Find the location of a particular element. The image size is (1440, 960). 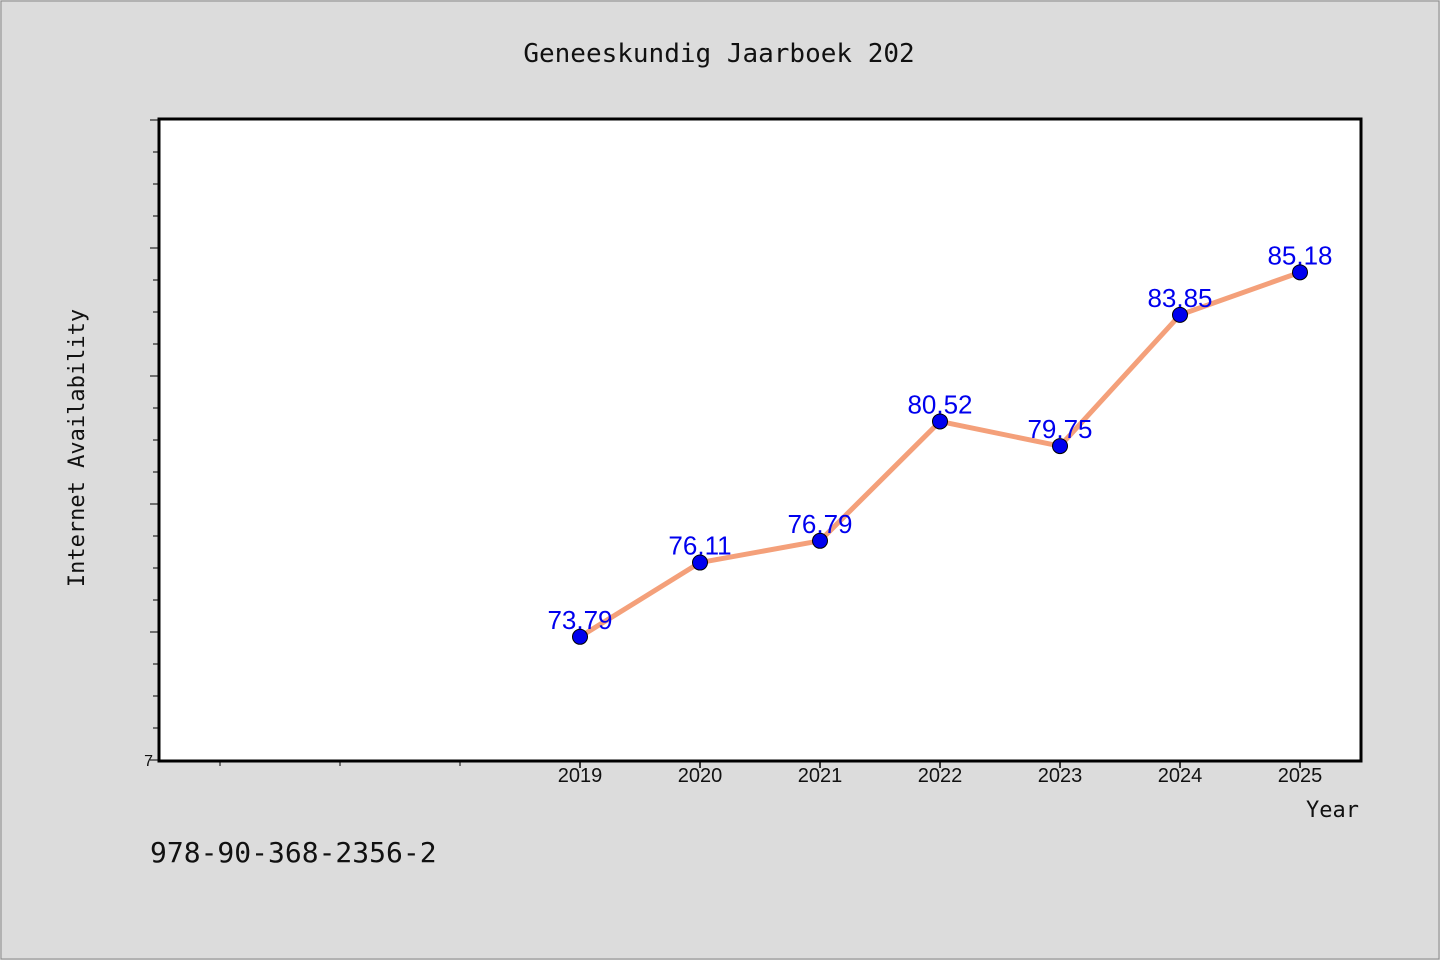

x-tick-label: 2024 is located at coordinates (1180, 776).